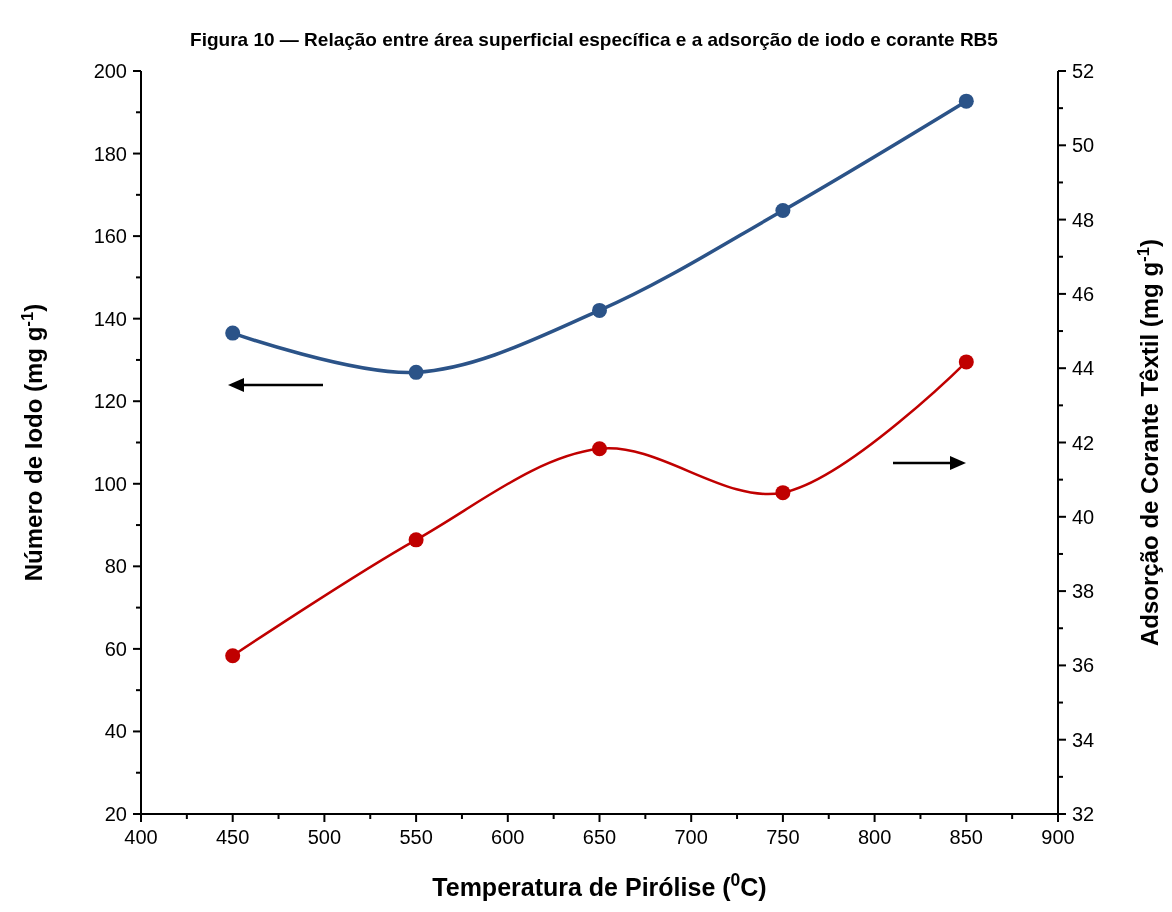  Describe the element at coordinates (115, 731) in the screenshot. I see `y-tick-label: 40` at that location.